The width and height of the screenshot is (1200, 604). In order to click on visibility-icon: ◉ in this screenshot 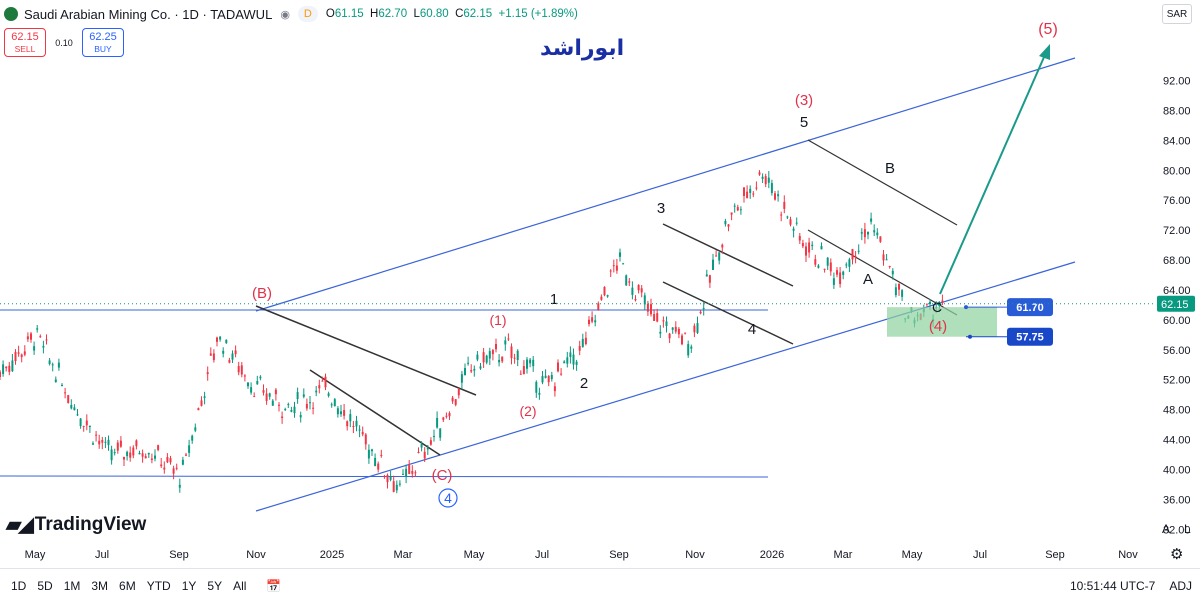, I will do `click(285, 14)`.